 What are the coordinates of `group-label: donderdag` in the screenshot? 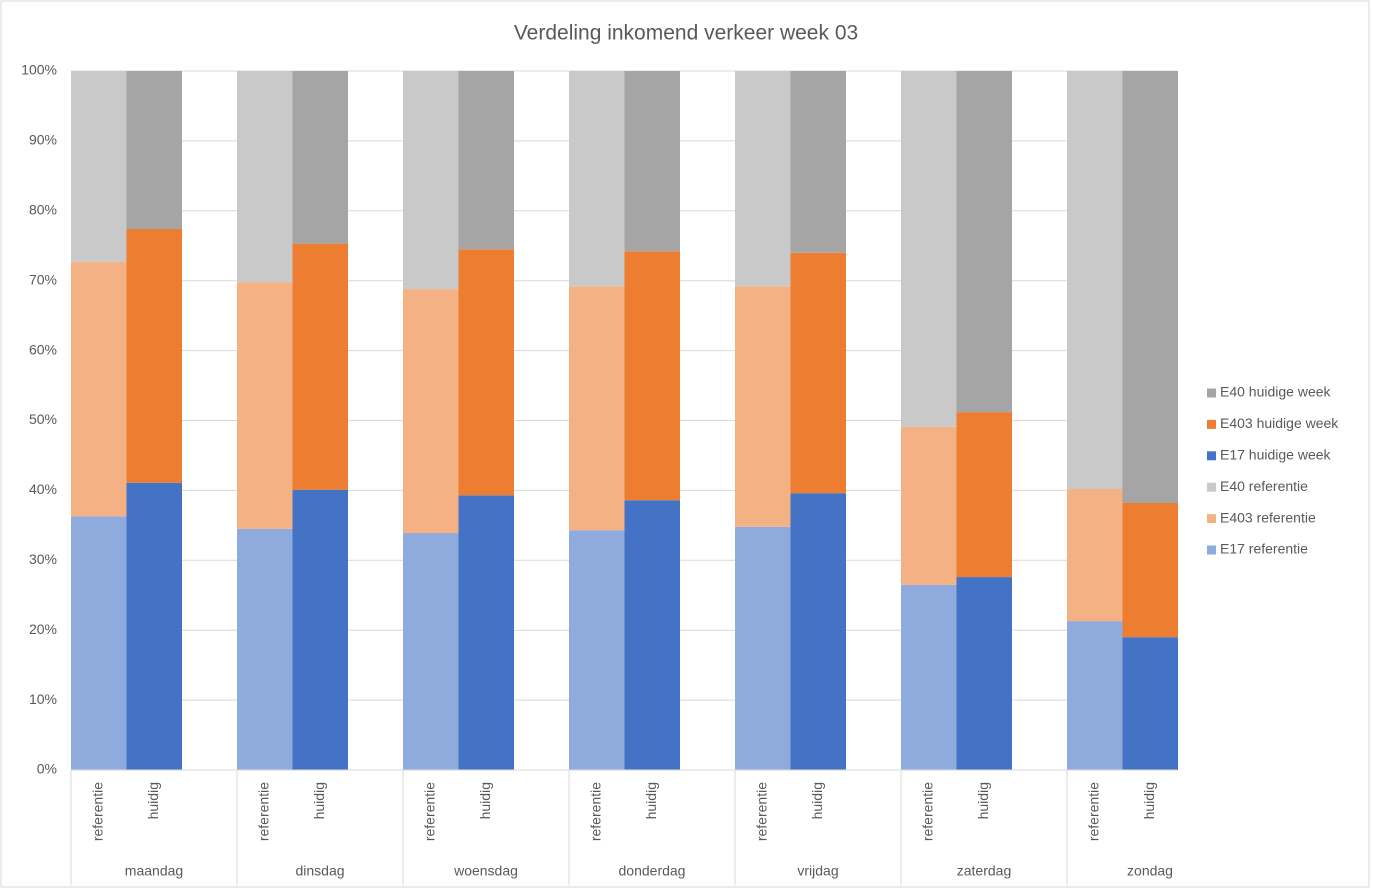 It's located at (652, 871).